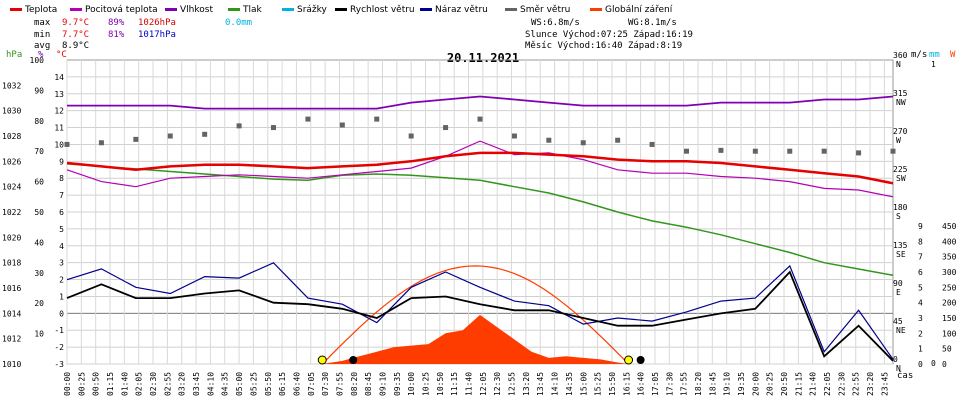 This screenshot has width=966, height=400. Describe the element at coordinates (59, 128) in the screenshot. I see `tick-label-temp: 11` at that location.